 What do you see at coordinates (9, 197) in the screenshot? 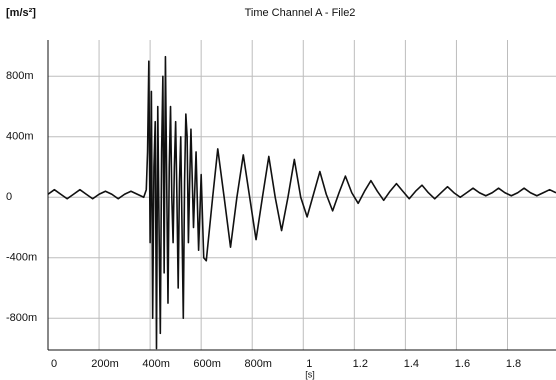
I see `y-tick-label: 0` at bounding box center [9, 197].